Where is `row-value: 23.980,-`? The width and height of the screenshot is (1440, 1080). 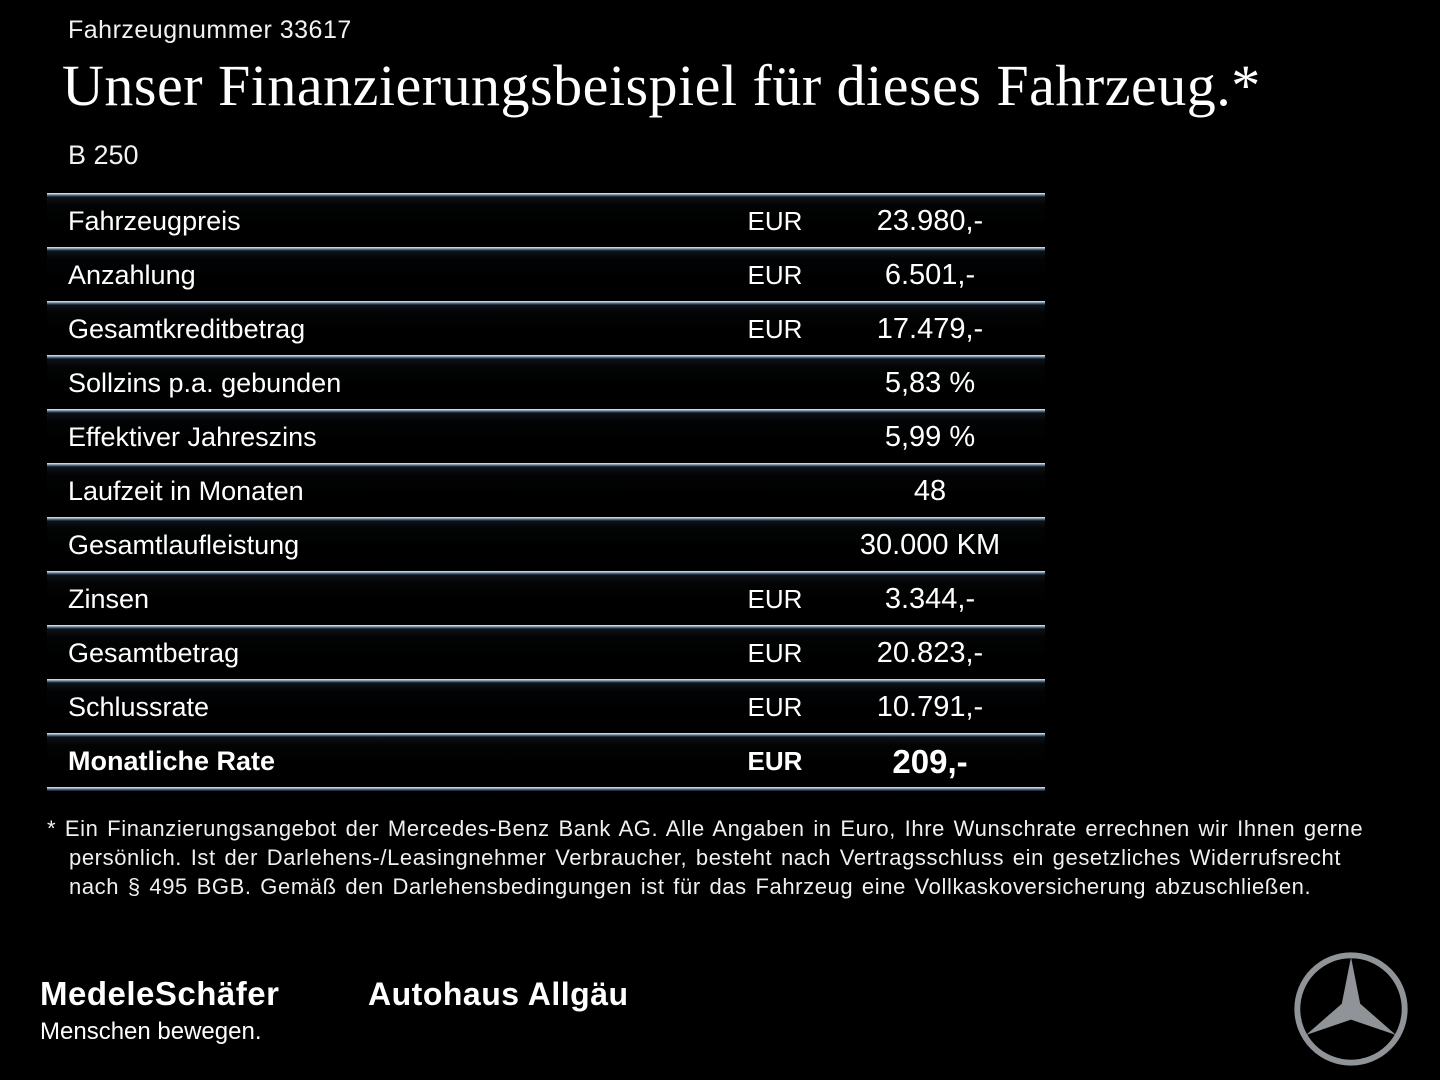 row-value: 23.980,- is located at coordinates (930, 221).